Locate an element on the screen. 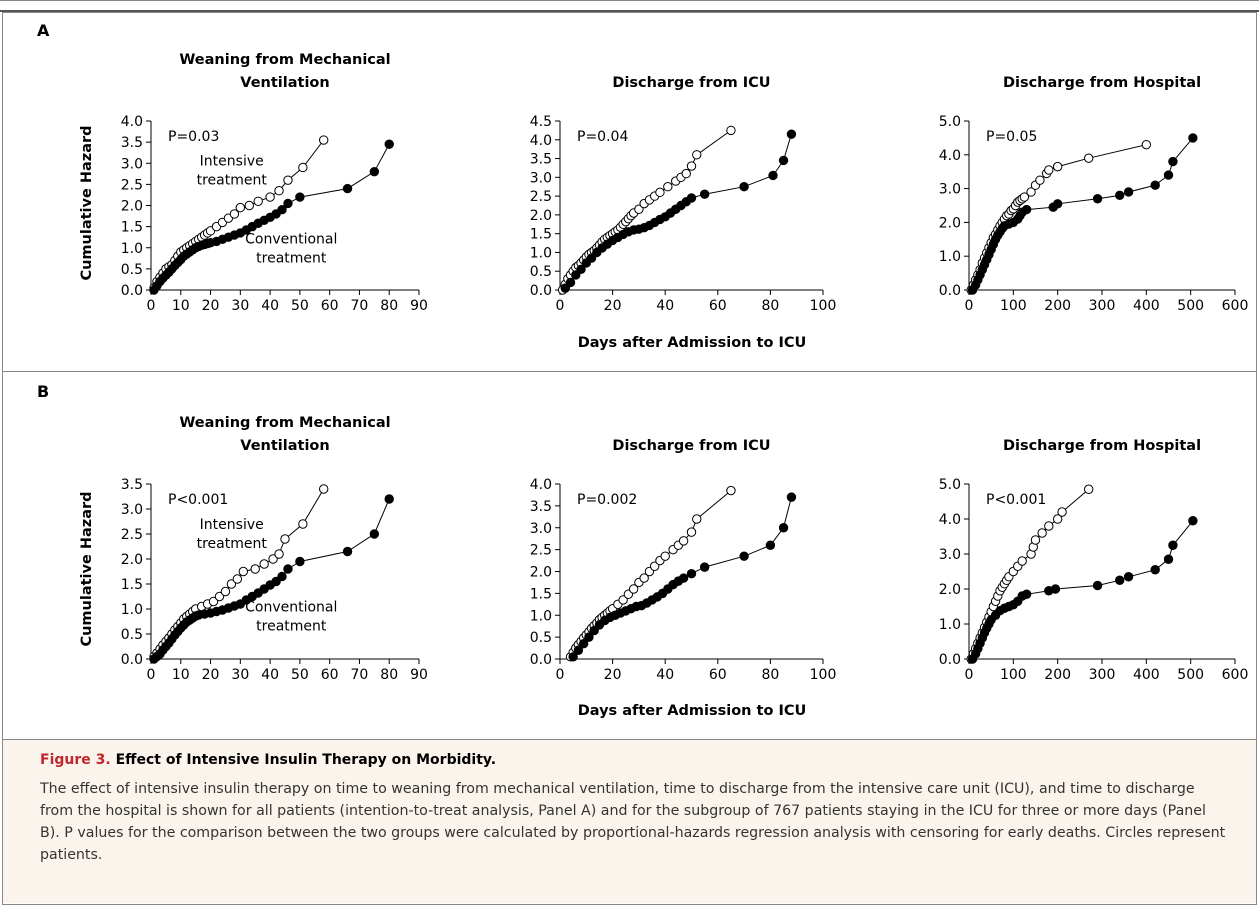 This screenshot has height=909, width=1259. x-tick-label: 0 is located at coordinates (560, 306).